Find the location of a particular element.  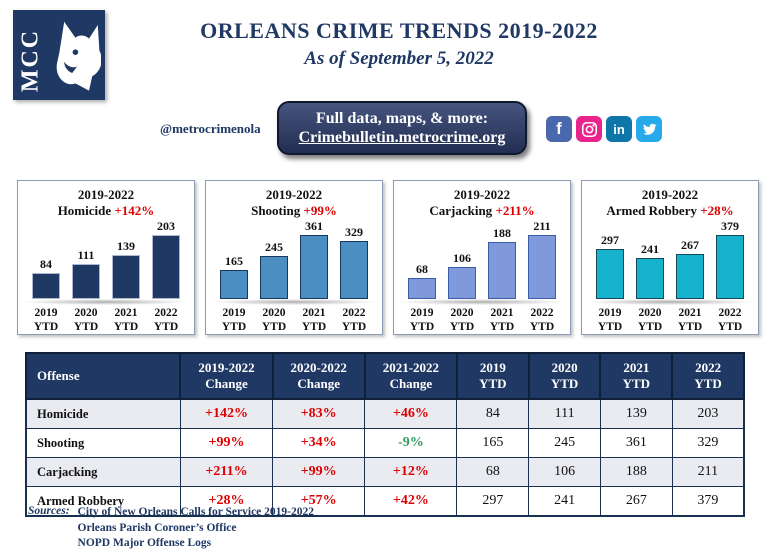

chart-plot: 165 245 361 329 is located at coordinates (294, 259).